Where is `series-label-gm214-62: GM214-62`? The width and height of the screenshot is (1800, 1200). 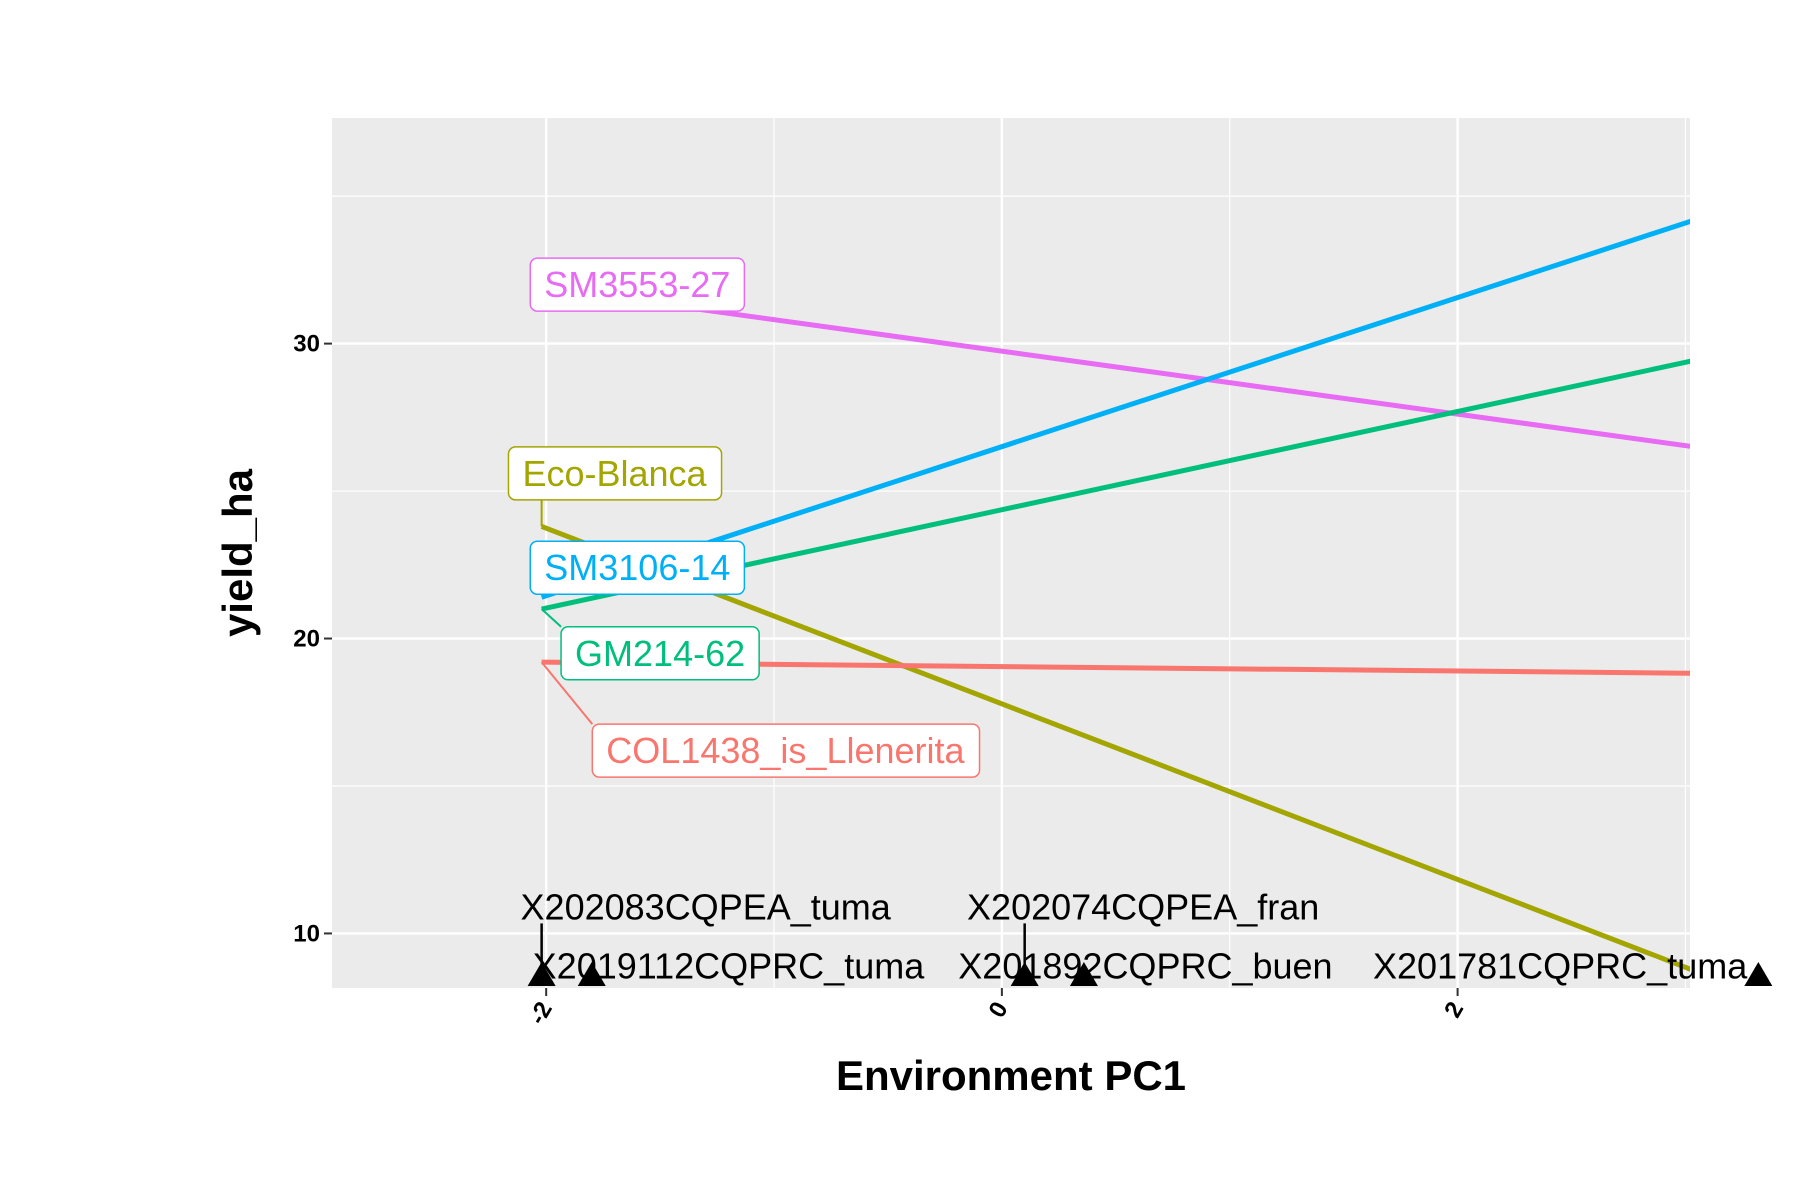 series-label-gm214-62: GM214-62 is located at coordinates (660, 653).